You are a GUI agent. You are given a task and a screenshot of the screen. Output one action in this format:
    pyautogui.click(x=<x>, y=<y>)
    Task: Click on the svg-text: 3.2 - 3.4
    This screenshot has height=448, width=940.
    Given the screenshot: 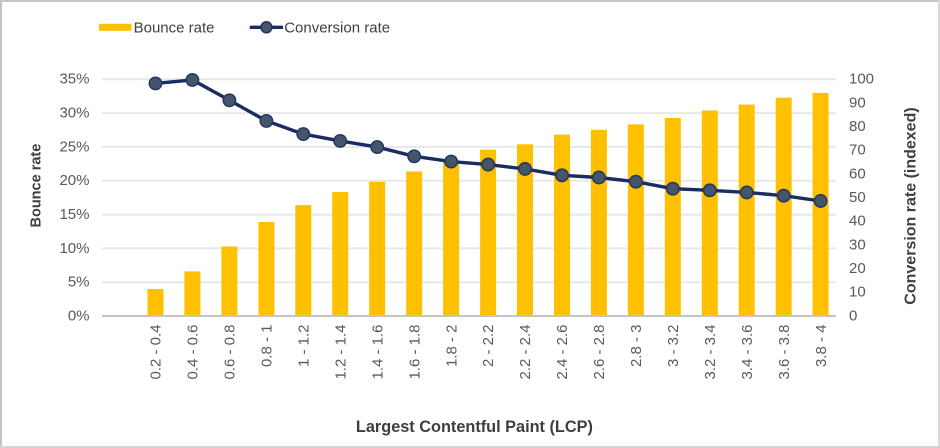 What is the action you would take?
    pyautogui.click(x=710, y=352)
    